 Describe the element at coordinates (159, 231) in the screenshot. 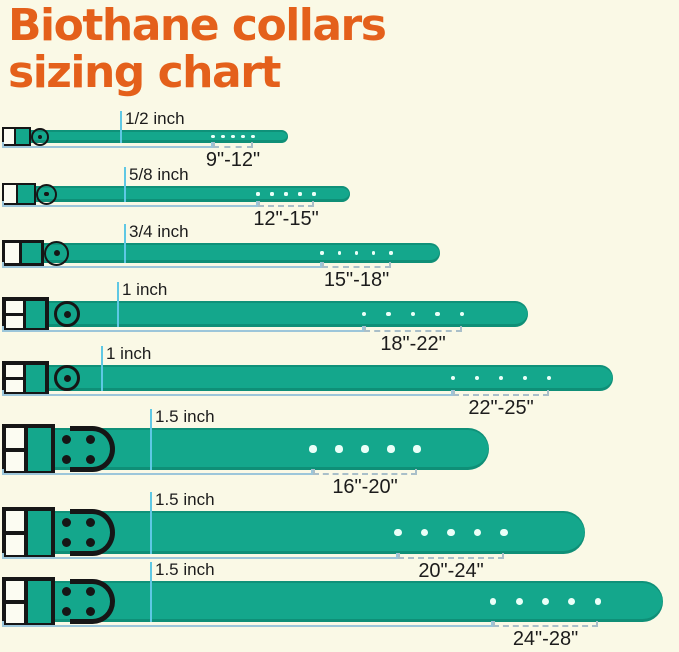

I see `width-label: 3/4 inch` at that location.